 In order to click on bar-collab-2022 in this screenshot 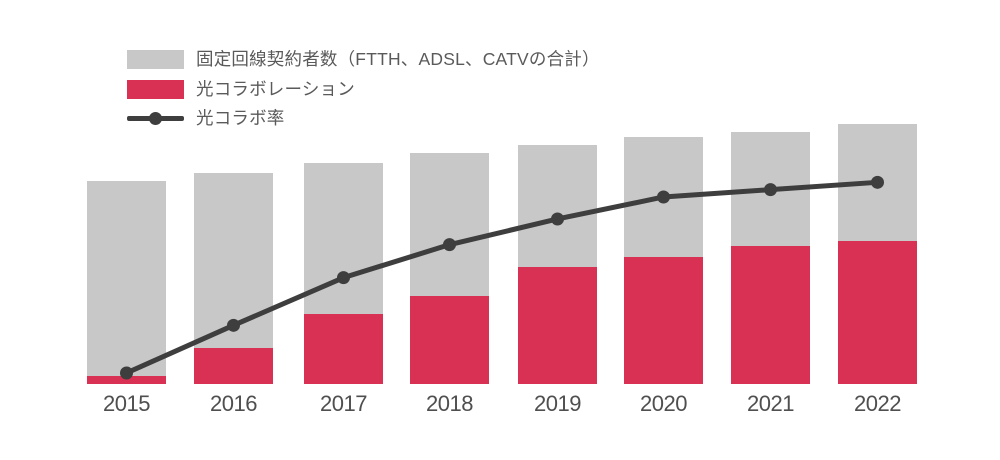, I will do `click(877, 312)`.